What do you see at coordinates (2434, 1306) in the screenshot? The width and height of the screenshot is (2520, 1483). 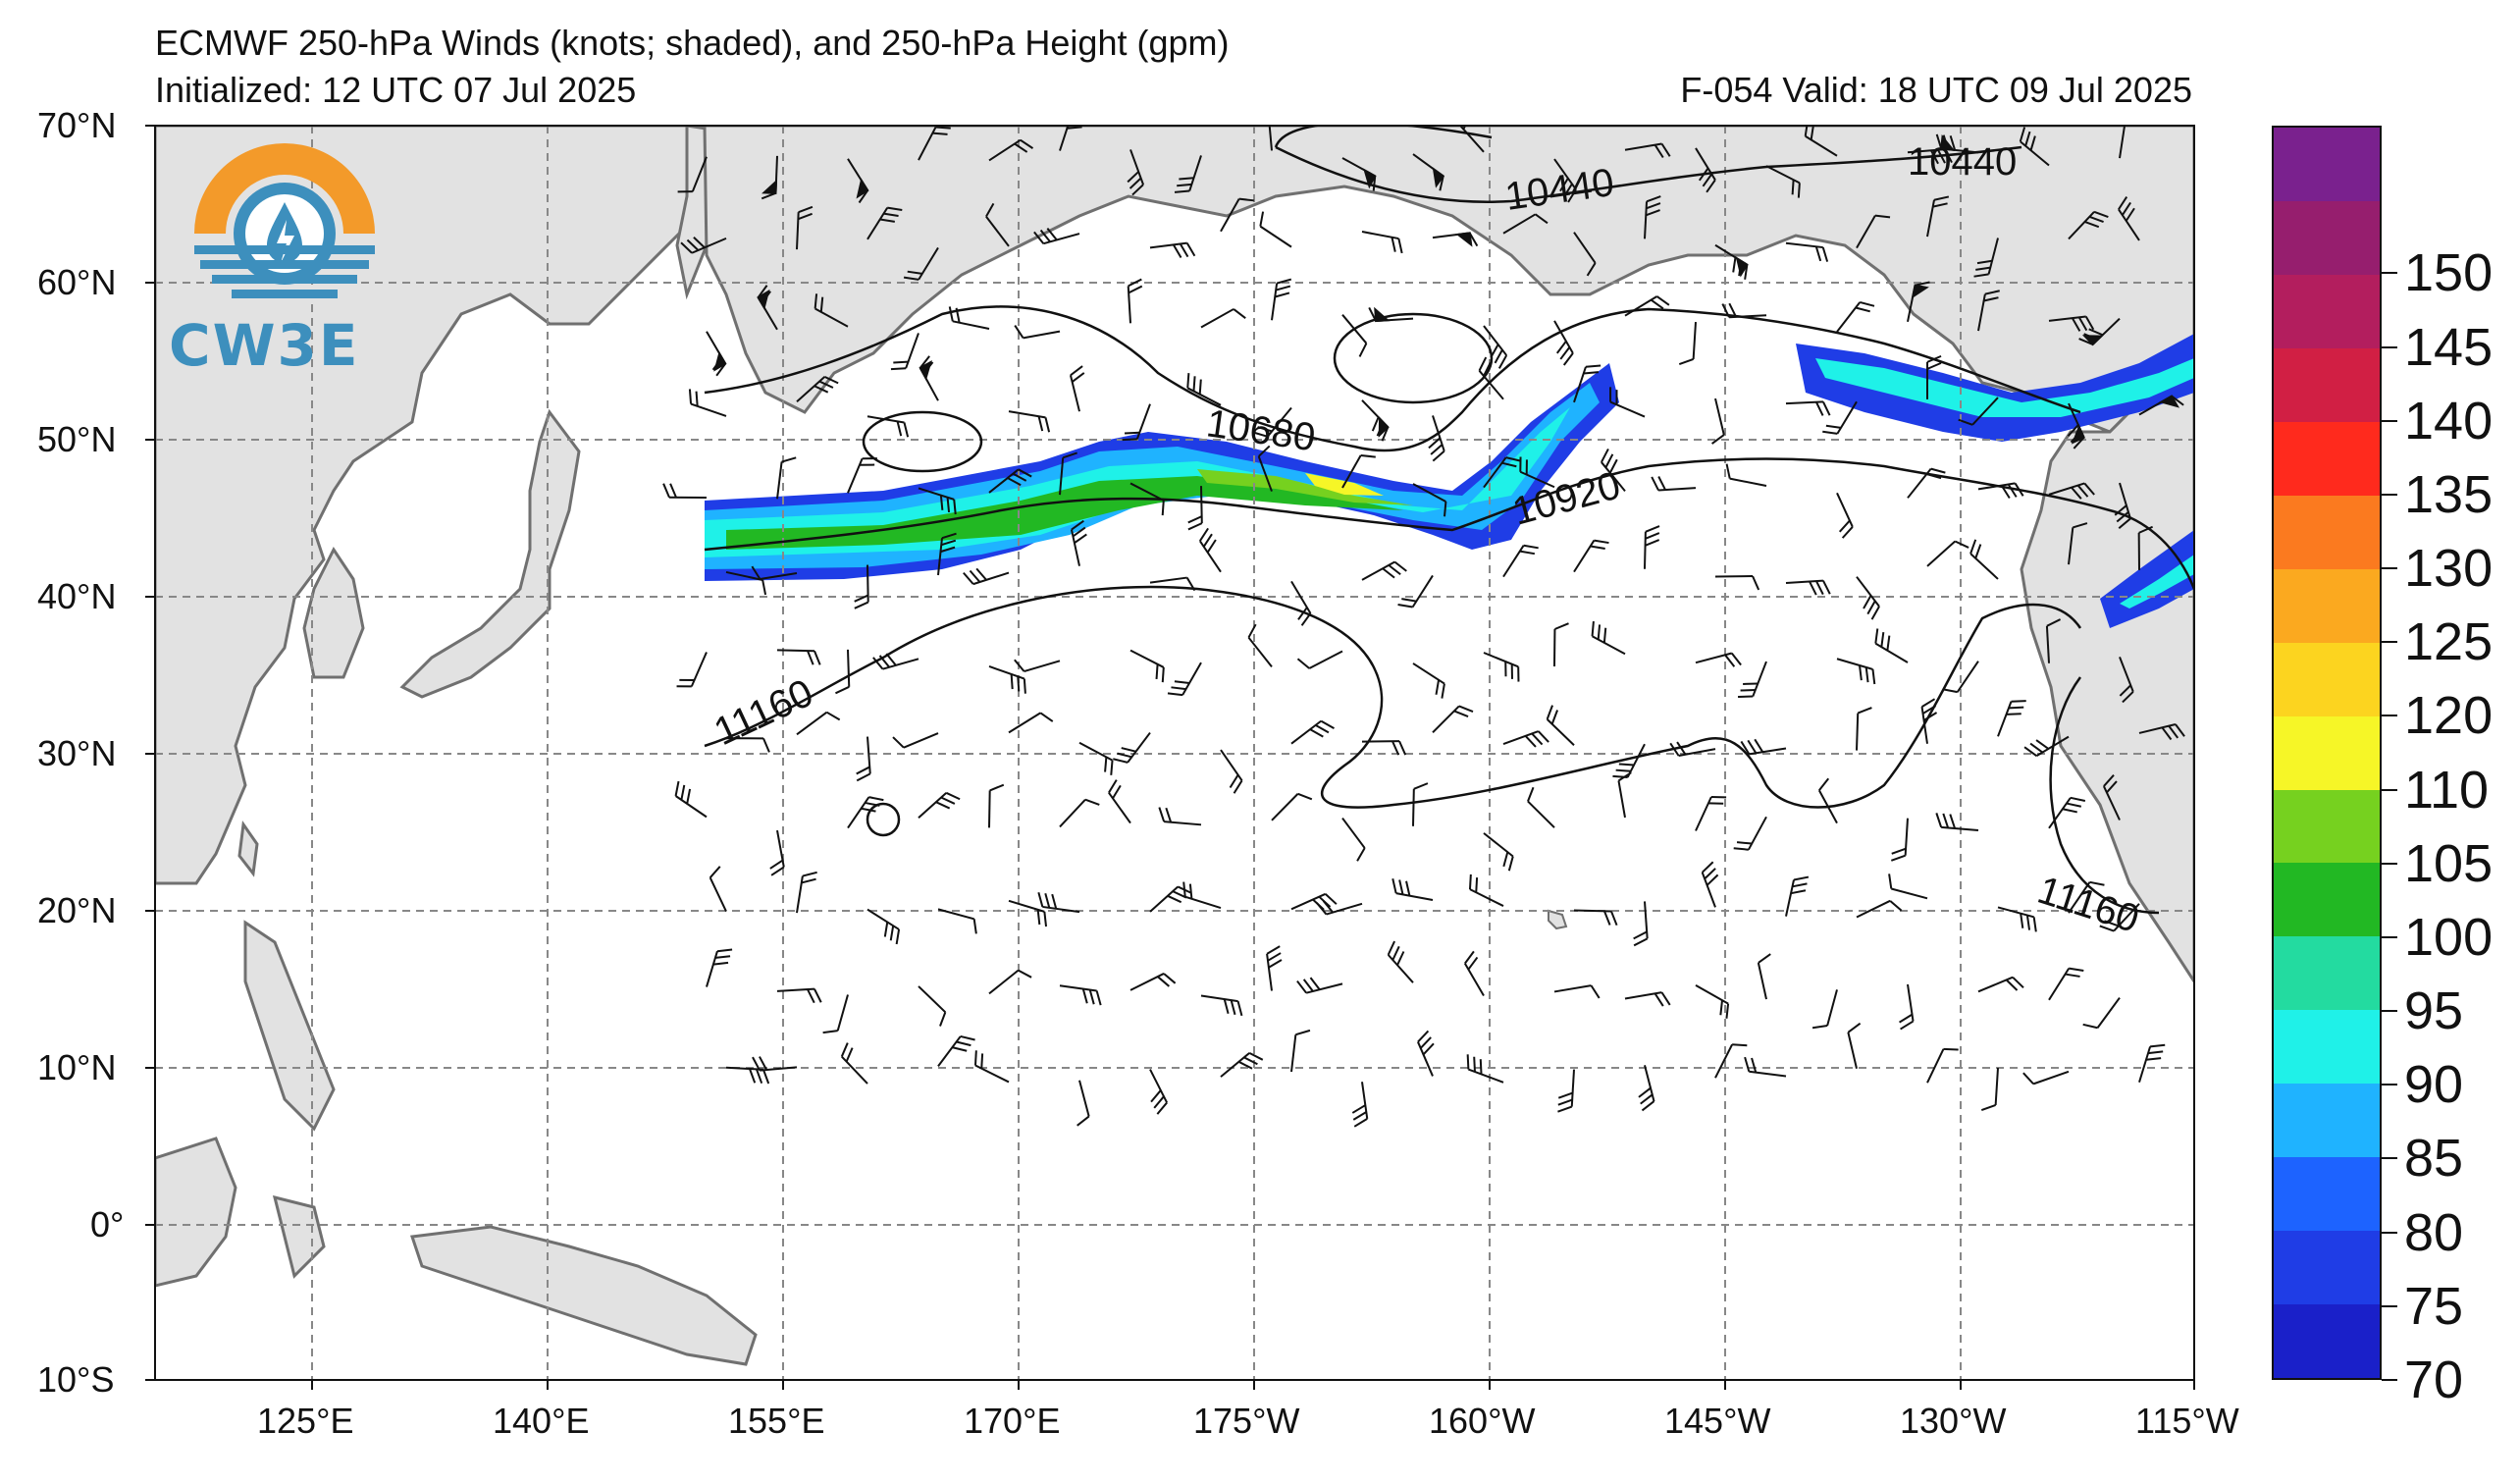 I see `colorbar-label: 75` at bounding box center [2434, 1306].